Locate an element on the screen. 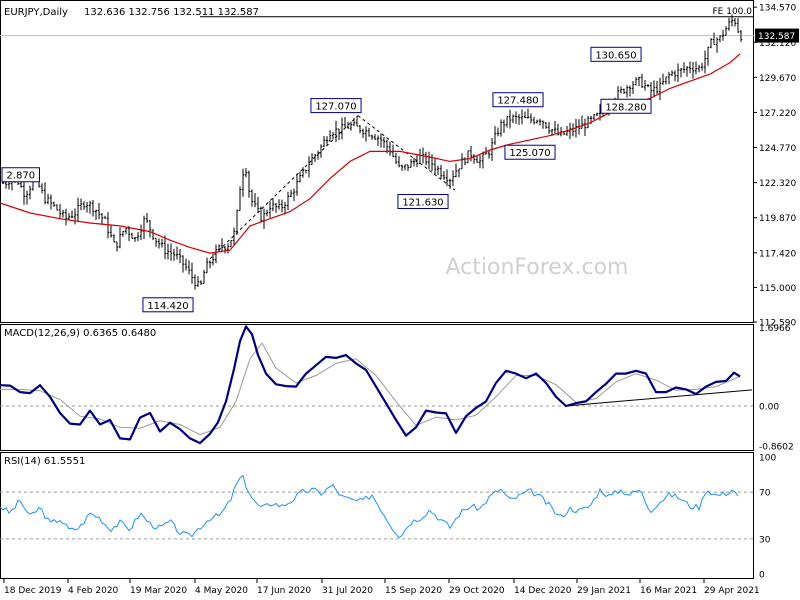 The image size is (800, 600). macd-tick-label: -0.8602 is located at coordinates (776, 447).